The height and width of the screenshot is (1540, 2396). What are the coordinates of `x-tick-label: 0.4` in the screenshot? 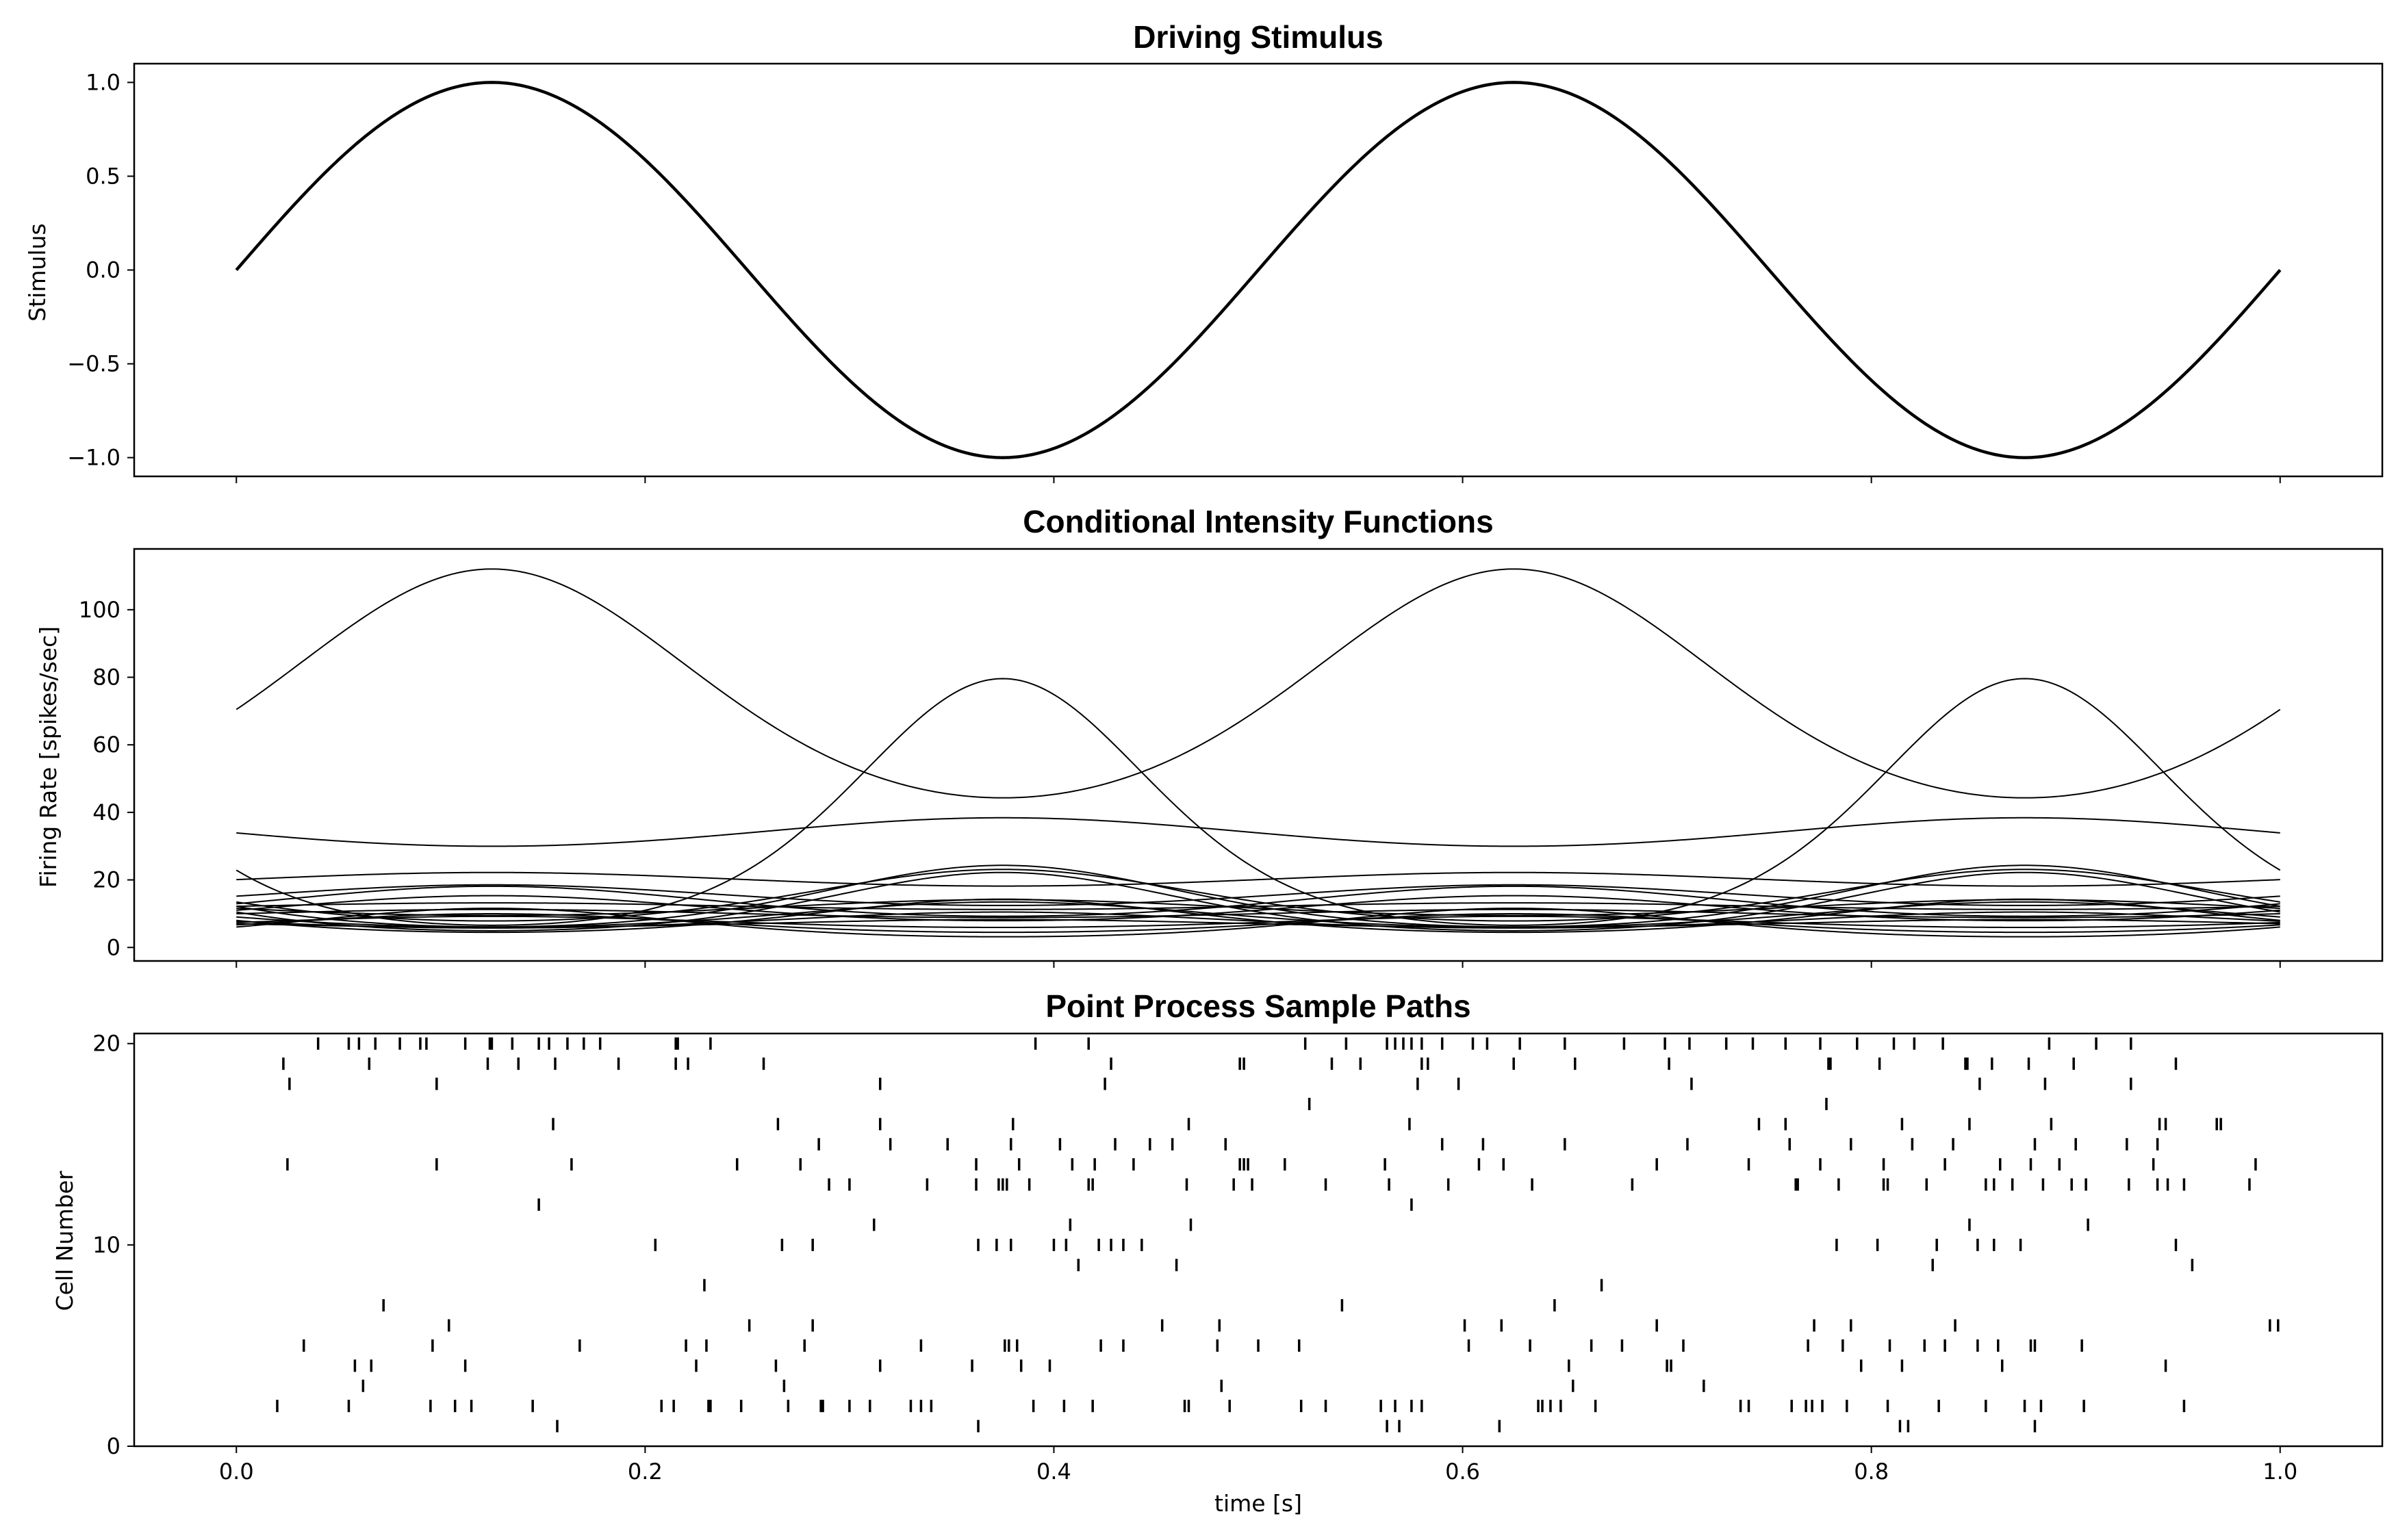 It's located at (1053, 1472).